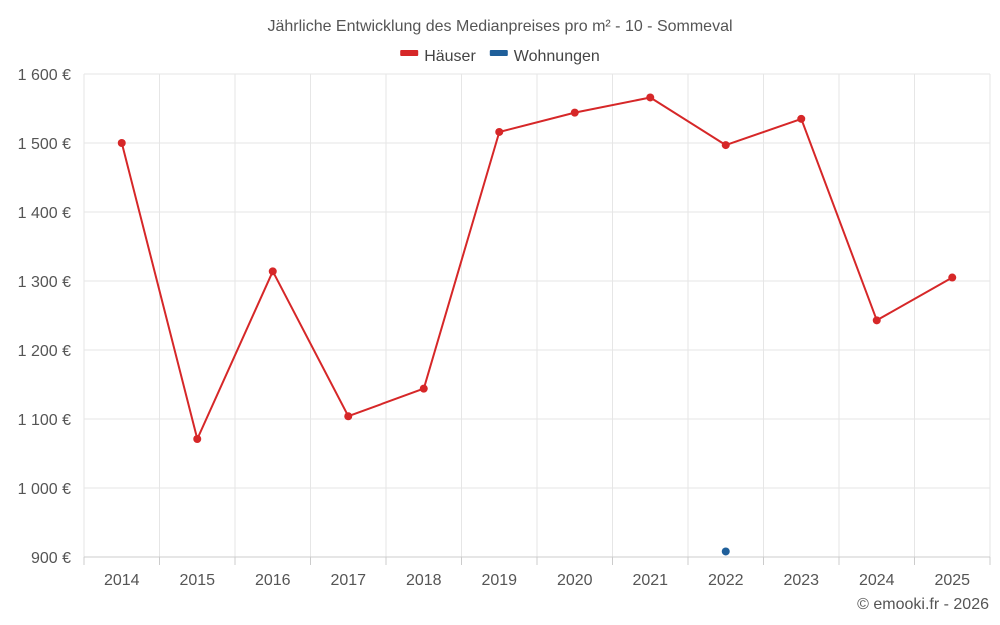 The image size is (1000, 625). I want to click on data-point-0-2015, so click(197, 439).